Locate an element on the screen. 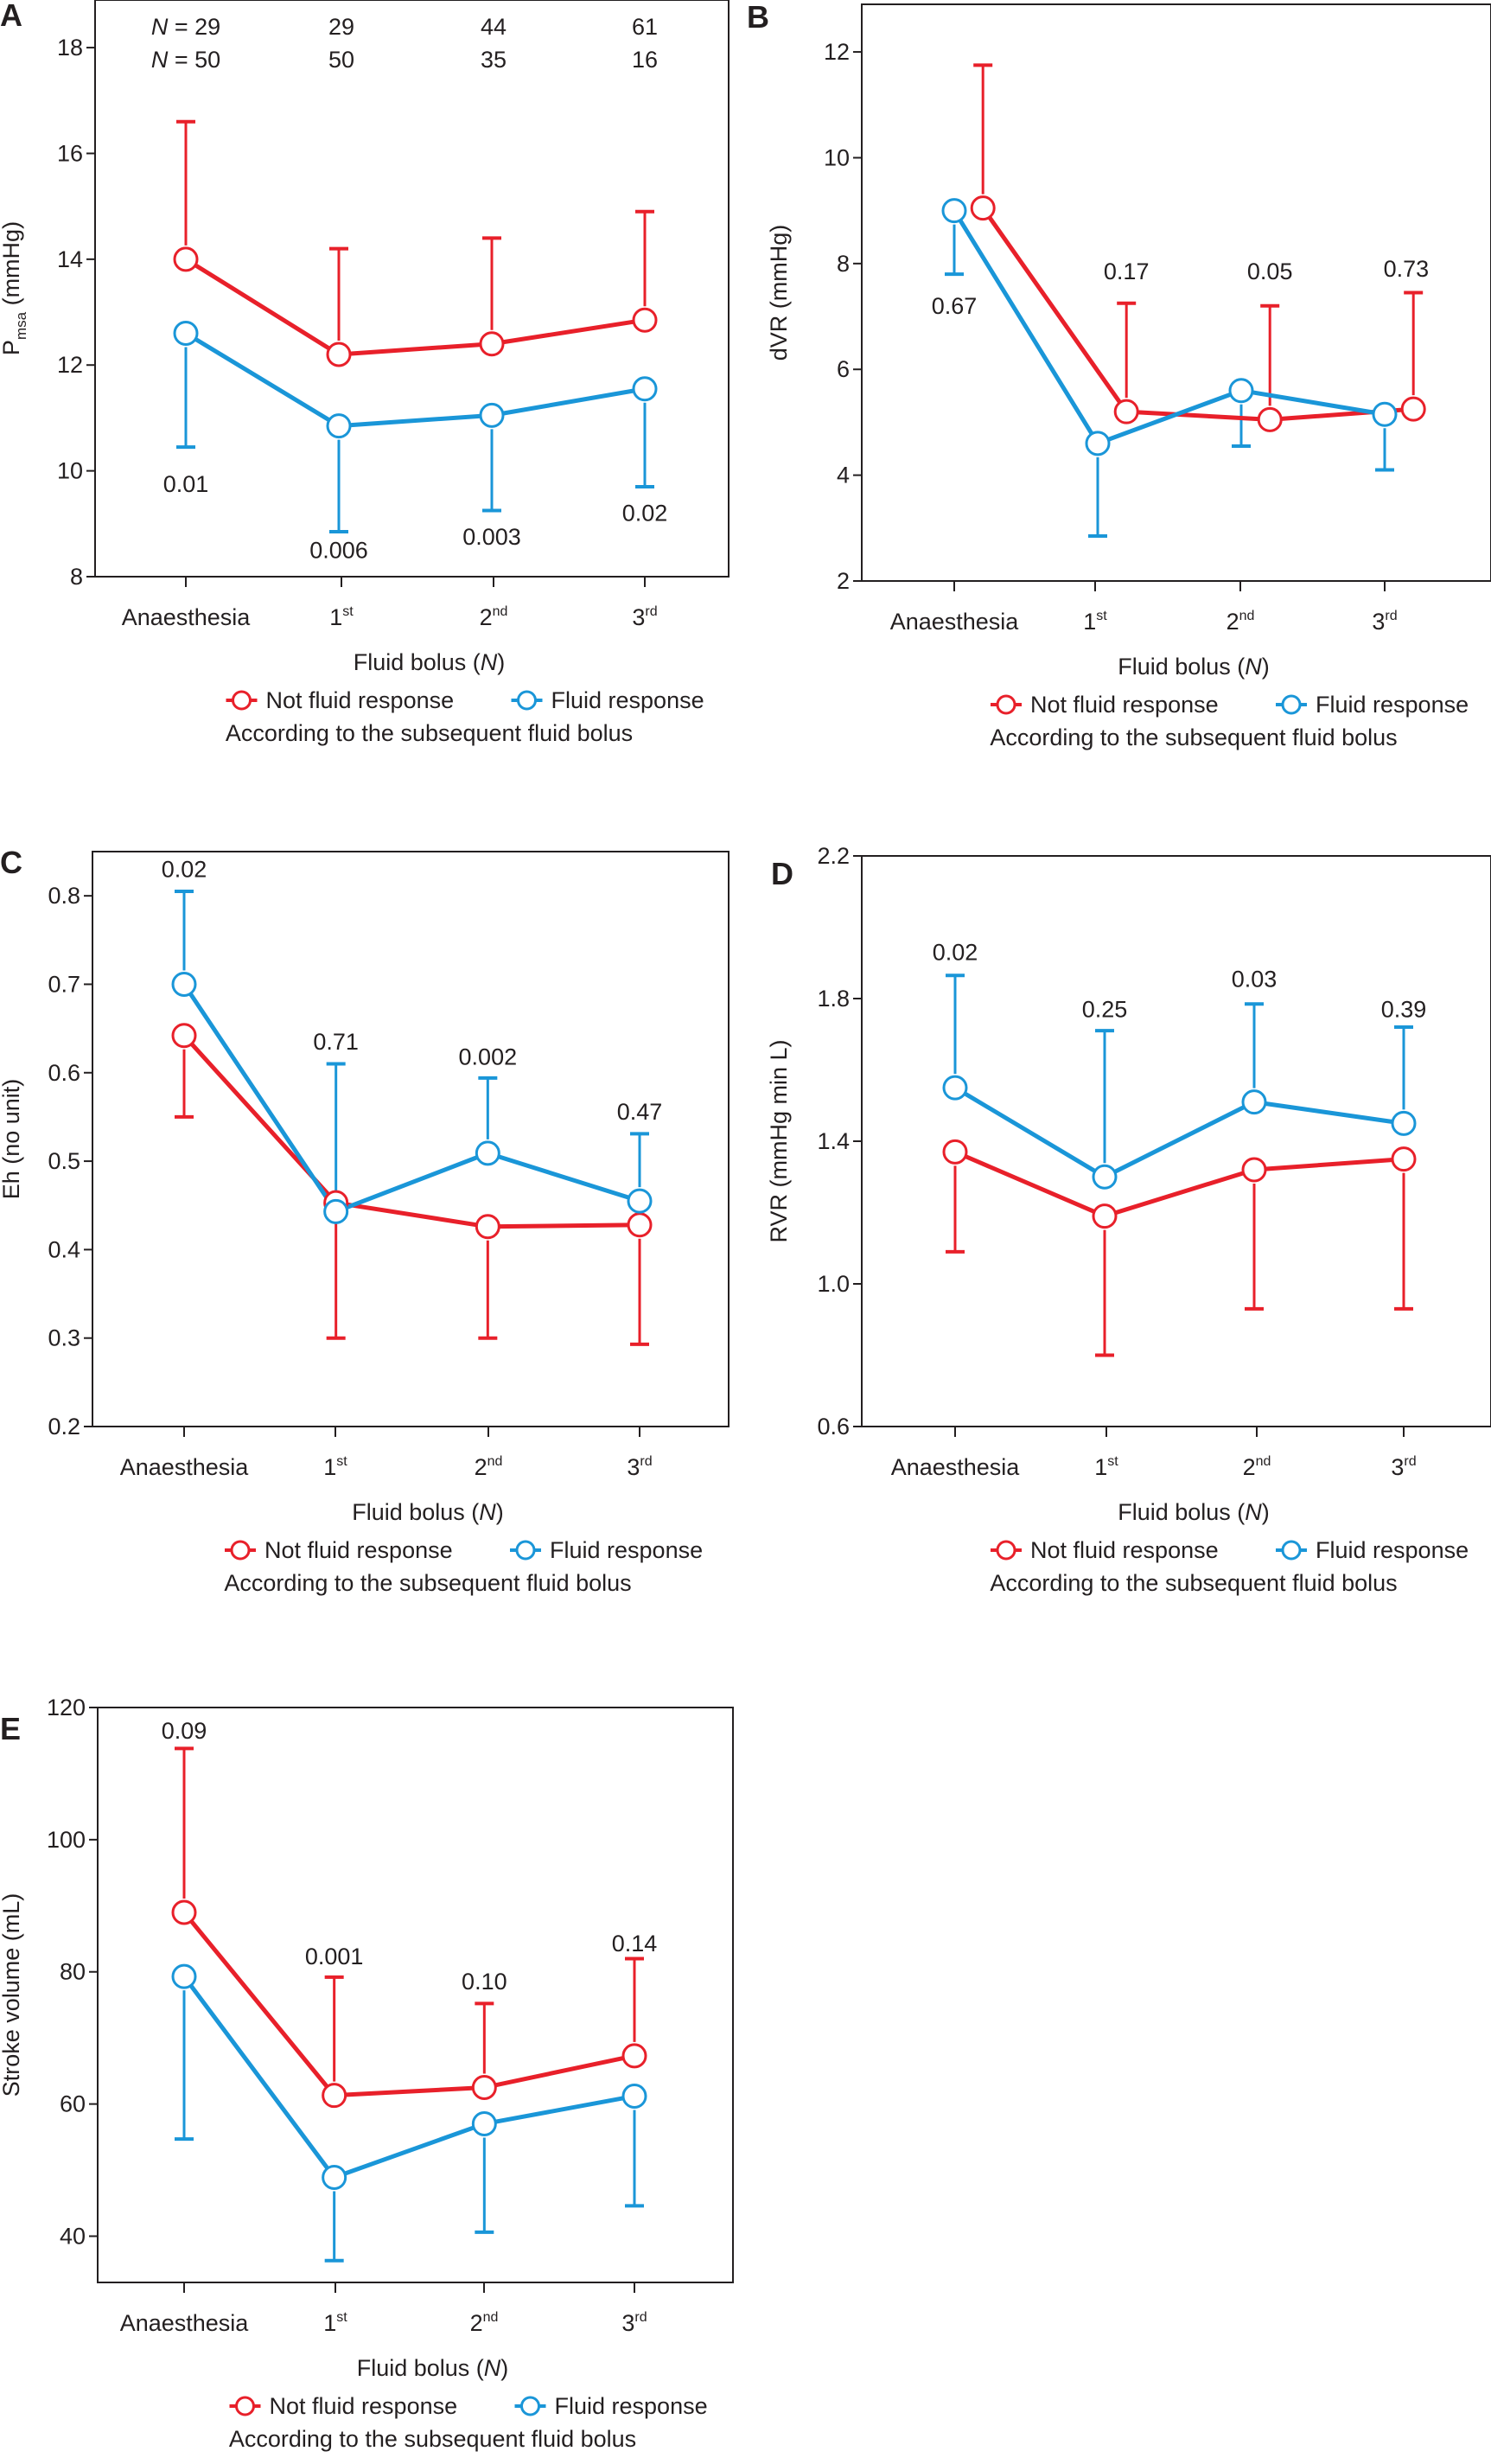 Image resolution: width=1491 pixels, height=2464 pixels. p-value-label: 0.25 is located at coordinates (1105, 1009).